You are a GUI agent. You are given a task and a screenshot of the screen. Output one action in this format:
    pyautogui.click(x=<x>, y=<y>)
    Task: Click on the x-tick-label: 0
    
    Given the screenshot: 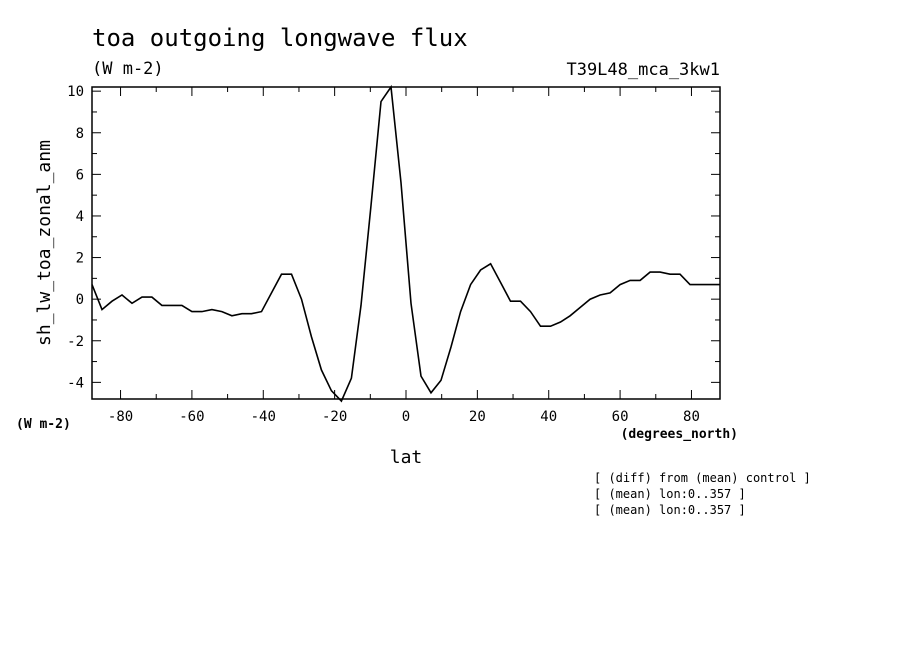 What is the action you would take?
    pyautogui.click(x=406, y=417)
    